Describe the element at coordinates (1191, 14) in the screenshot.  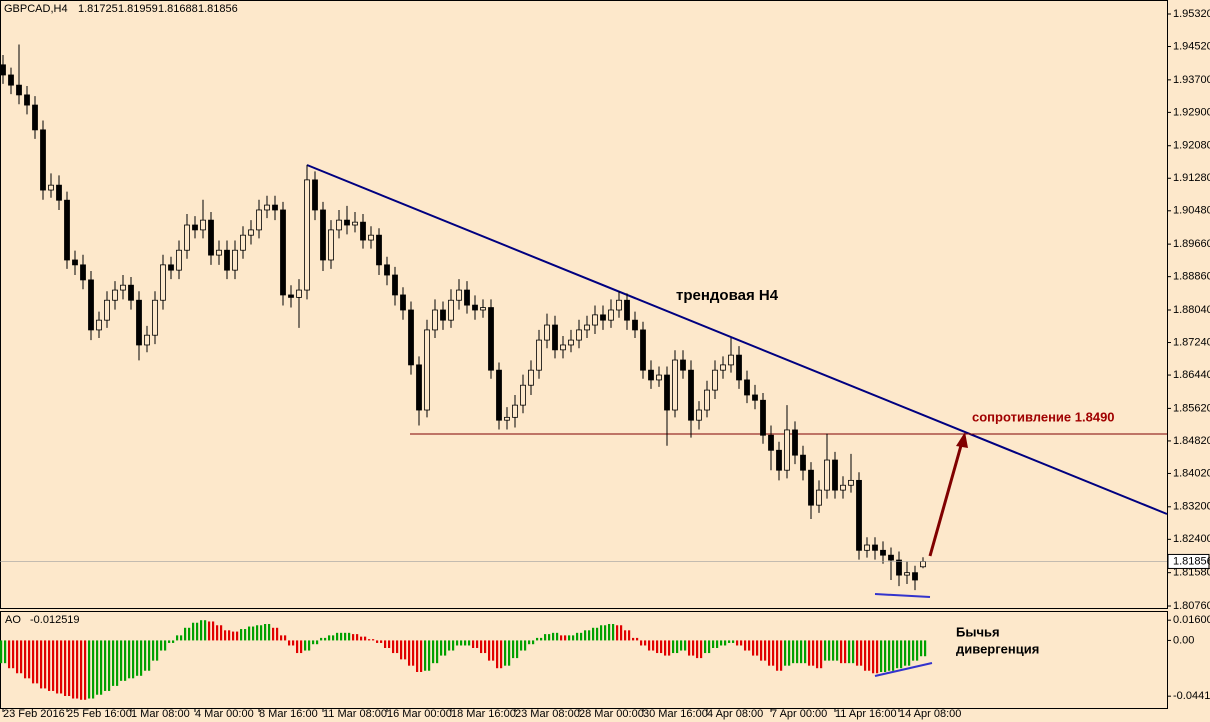
I see `y-tick-label: 1.95320` at that location.